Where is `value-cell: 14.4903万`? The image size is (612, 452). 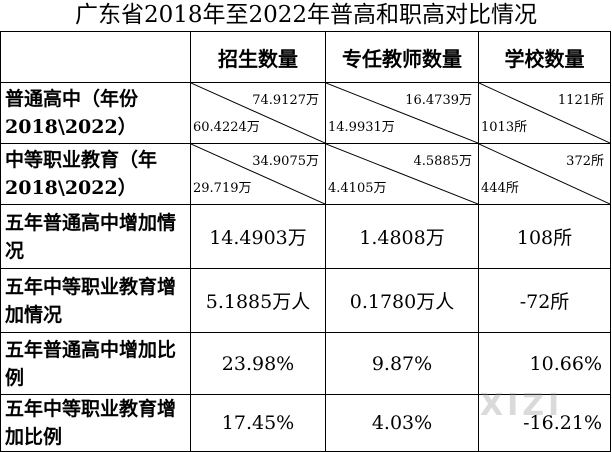 value-cell: 14.4903万 is located at coordinates (258, 236).